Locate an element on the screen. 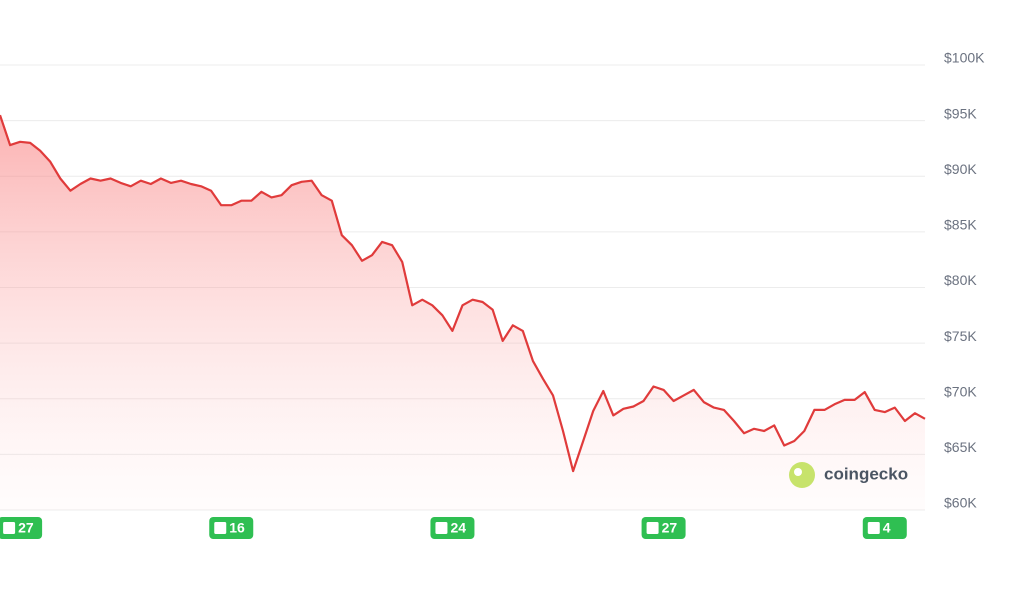  badge-label: 24 is located at coordinates (458, 528).